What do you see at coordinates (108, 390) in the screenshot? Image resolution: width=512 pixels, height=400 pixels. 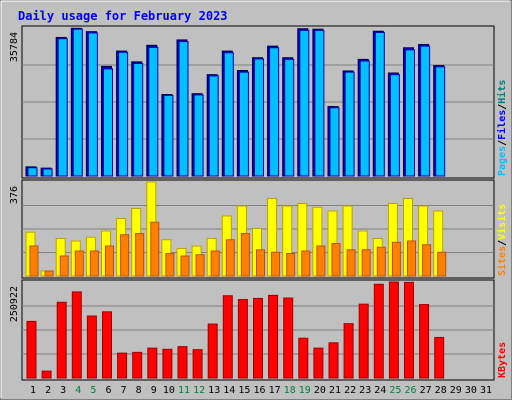 I see `x-tick-label: 6` at bounding box center [108, 390].